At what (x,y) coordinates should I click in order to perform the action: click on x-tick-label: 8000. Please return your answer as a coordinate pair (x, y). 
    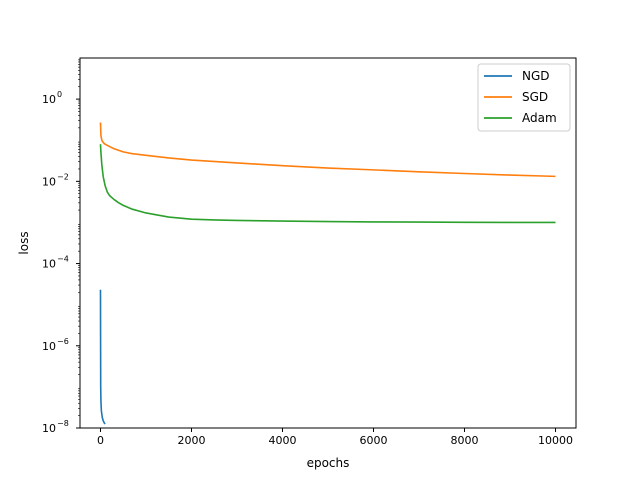
    Looking at the image, I should click on (465, 440).